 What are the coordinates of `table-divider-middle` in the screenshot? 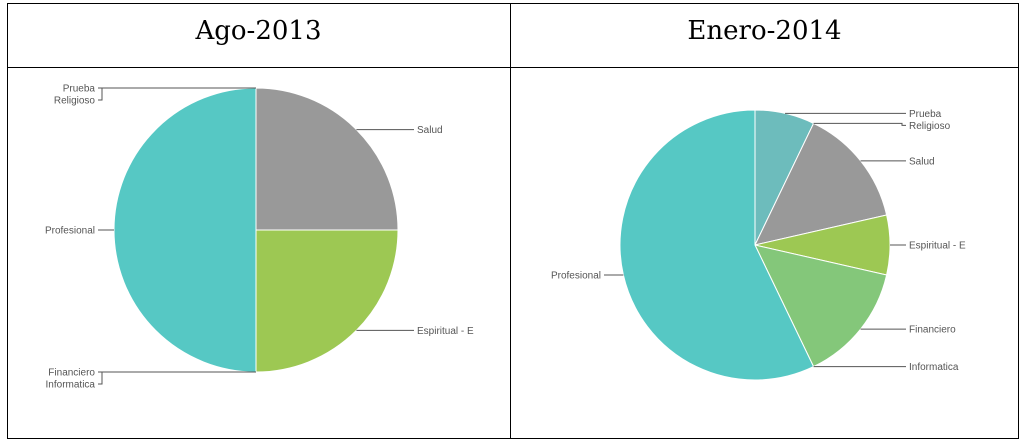 It's located at (510, 221).